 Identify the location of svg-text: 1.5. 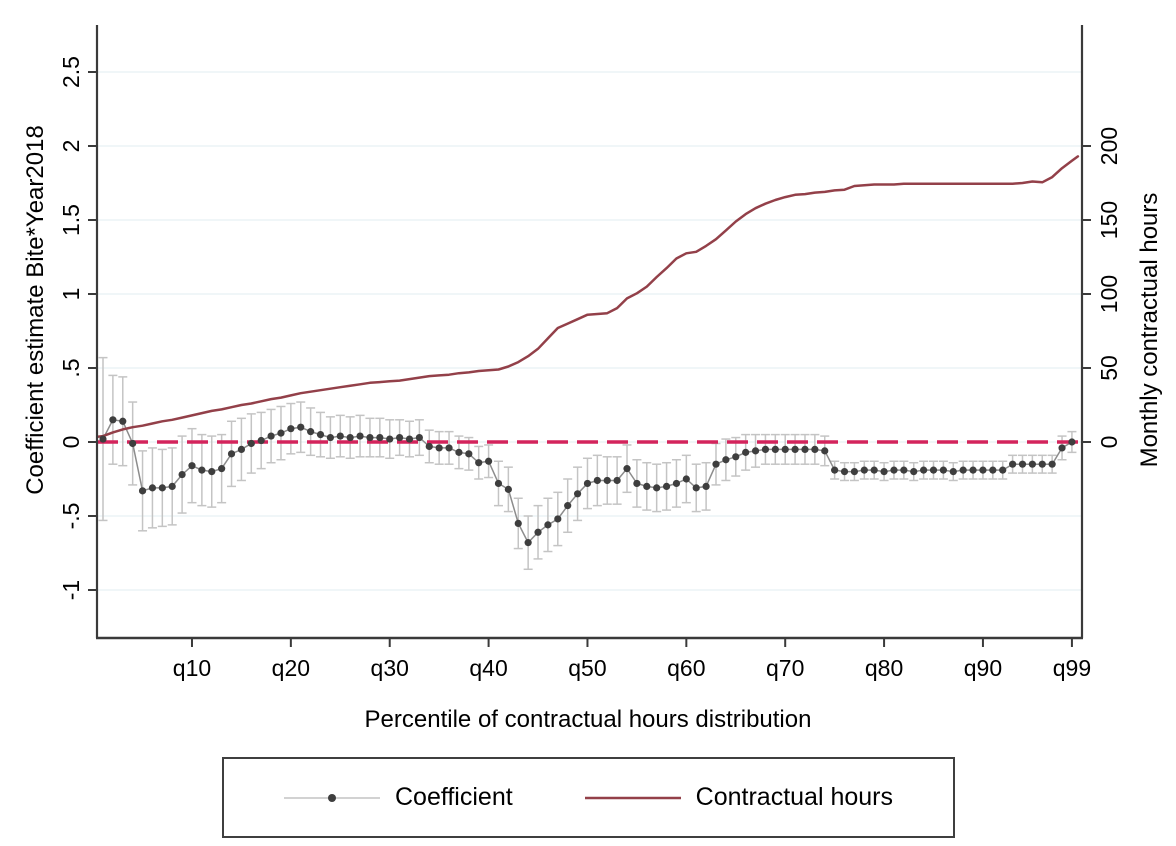
(71, 220).